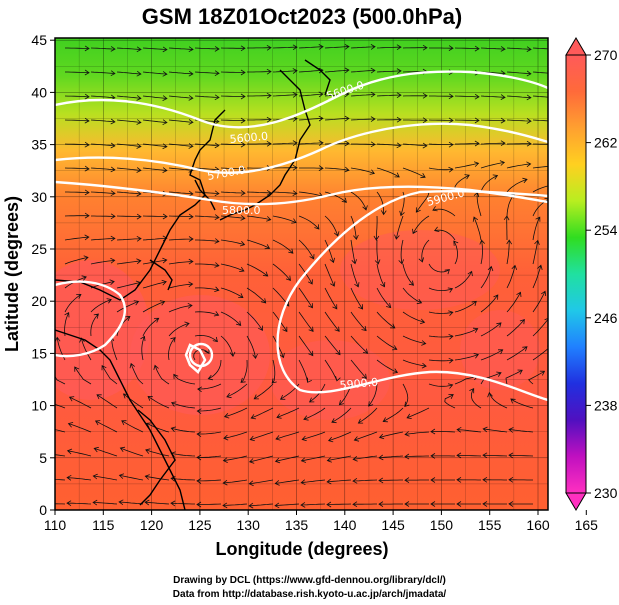 Image resolution: width=619 pixels, height=605 pixels. What do you see at coordinates (606, 55) in the screenshot?
I see `colorbar-tick-label: 270` at bounding box center [606, 55].